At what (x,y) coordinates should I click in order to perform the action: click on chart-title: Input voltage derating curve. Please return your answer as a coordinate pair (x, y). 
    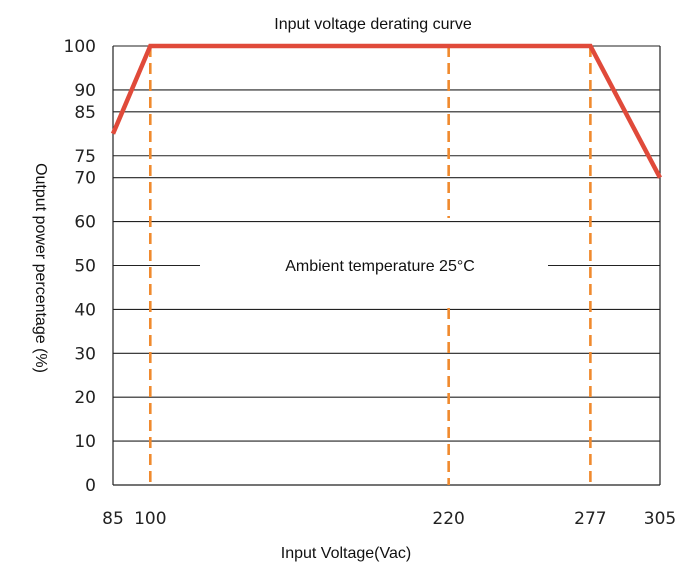
    Looking at the image, I should click on (373, 24).